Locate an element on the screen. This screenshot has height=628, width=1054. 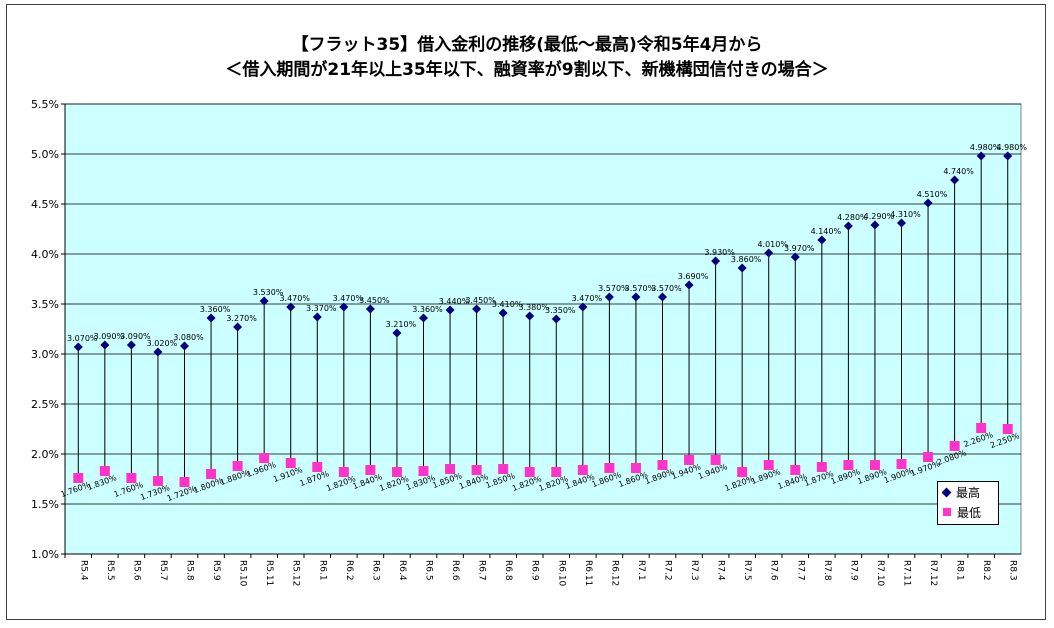
x-tick-label: R6.5 is located at coordinates (429, 570).